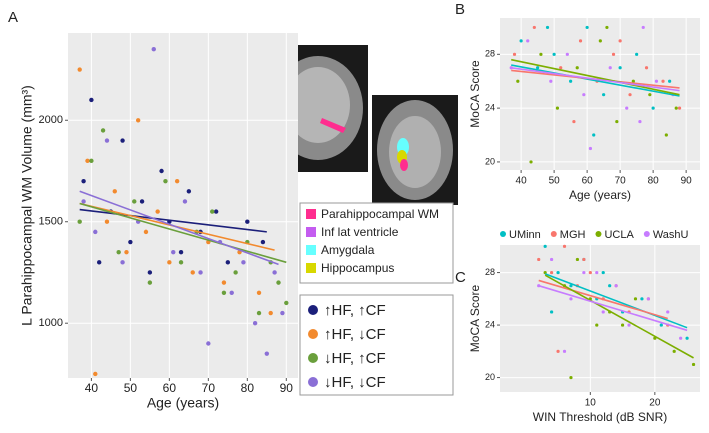  I want to click on y-axis-label: L Parahippocampal WM Volume (mm³), so click(27, 205).